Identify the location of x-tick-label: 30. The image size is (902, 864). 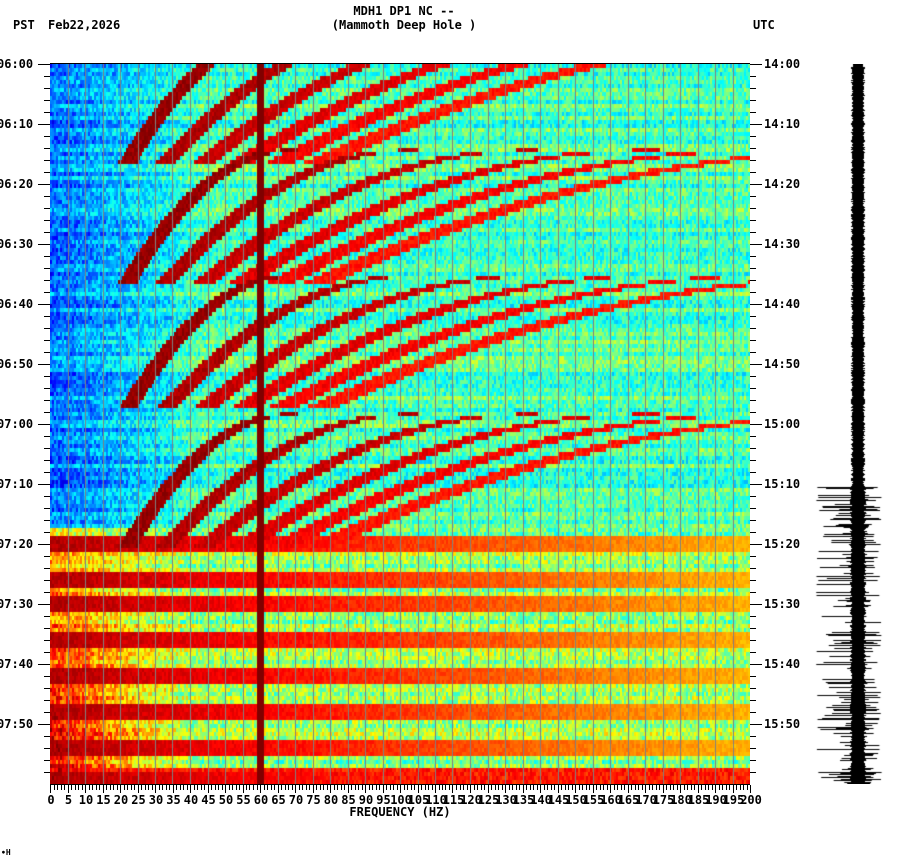
(156, 800).